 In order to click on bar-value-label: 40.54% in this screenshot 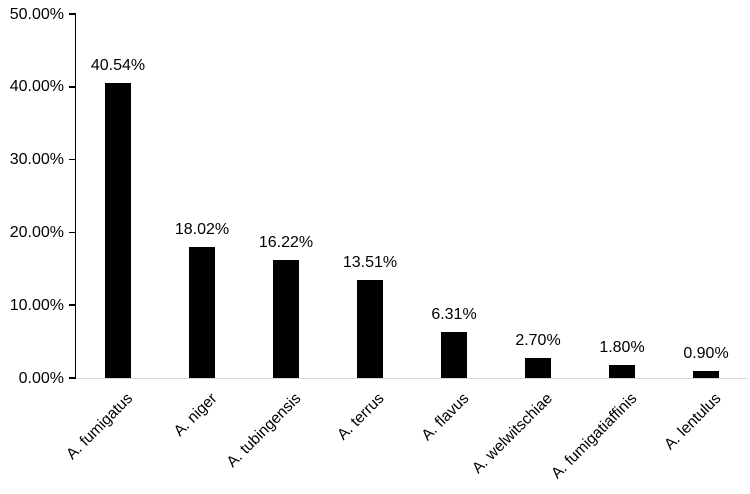, I will do `click(118, 65)`.